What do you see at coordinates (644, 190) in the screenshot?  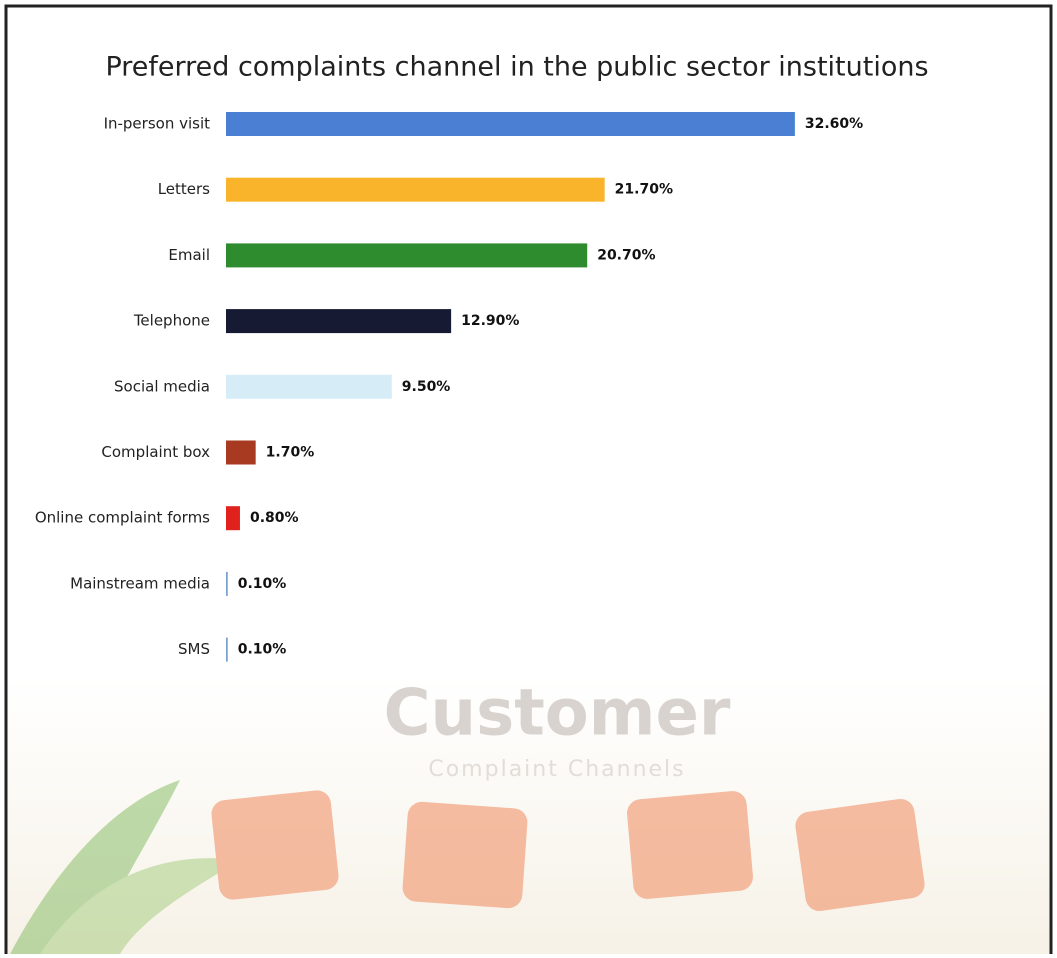 I see `value-label: 21.70%` at bounding box center [644, 190].